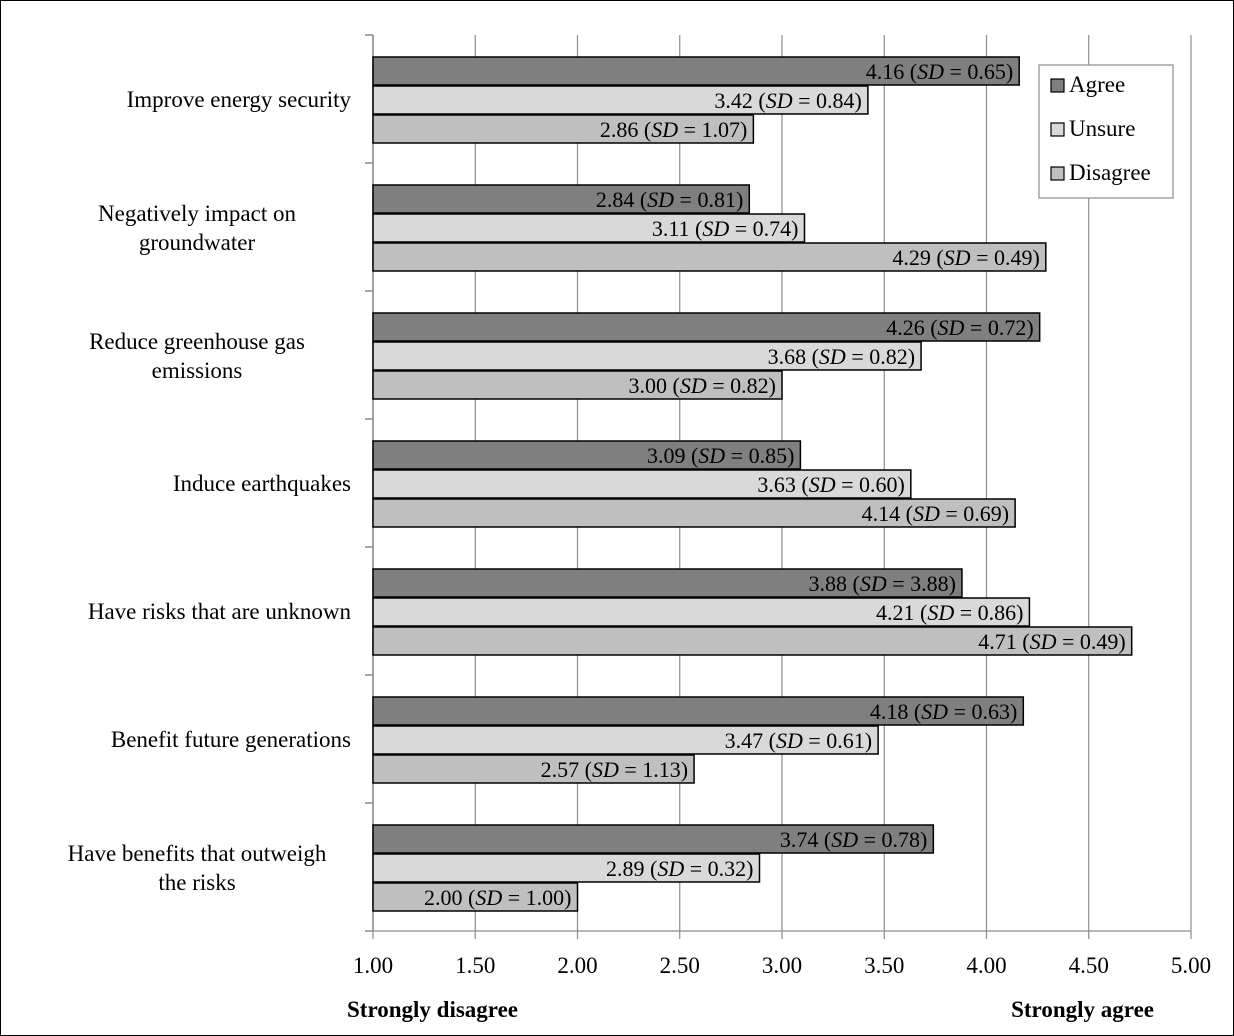 The width and height of the screenshot is (1234, 1036). I want to click on data-label: 3.09 (SD = 0.85), so click(720, 455).